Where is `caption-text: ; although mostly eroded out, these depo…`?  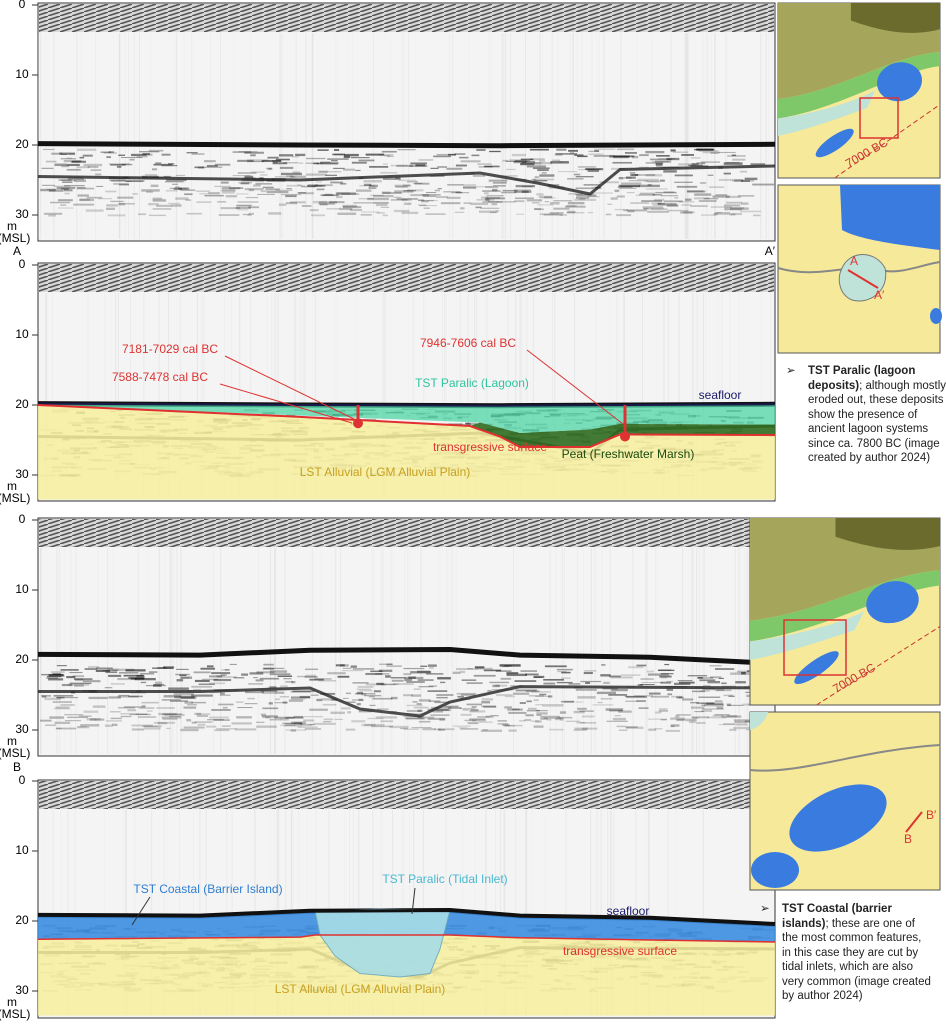
caption-text: ; although mostly eroded out, these depo… is located at coordinates (877, 422).